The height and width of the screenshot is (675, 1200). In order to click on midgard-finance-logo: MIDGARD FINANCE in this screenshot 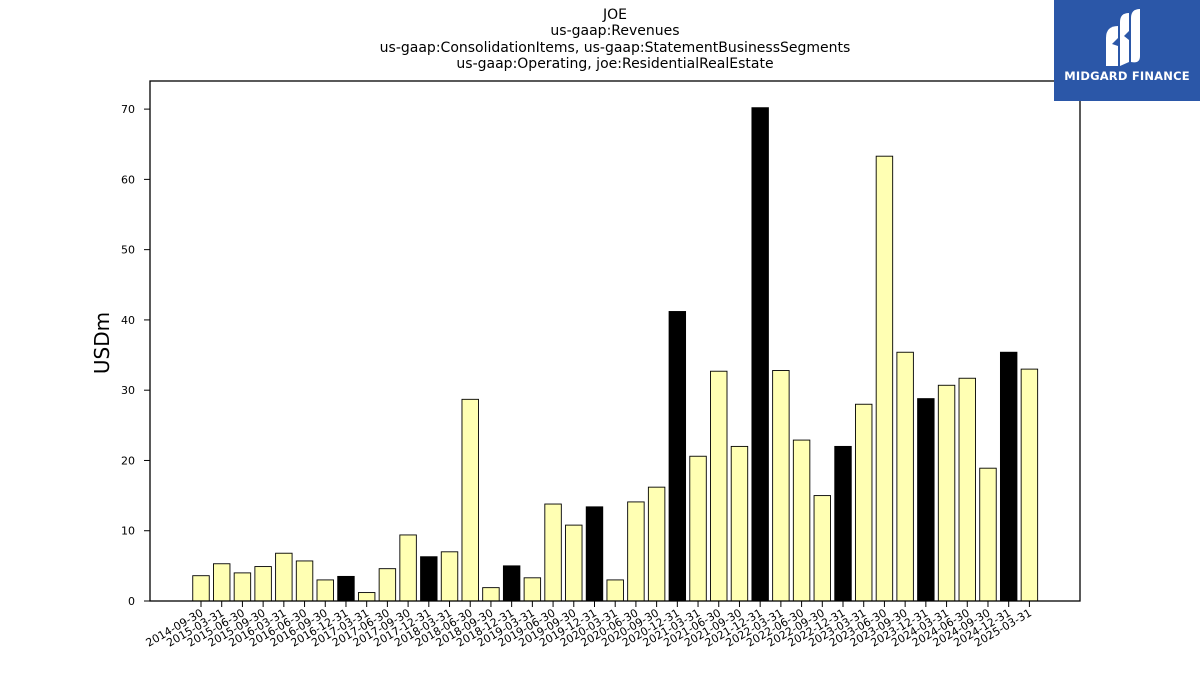, I will do `click(1127, 50)`.